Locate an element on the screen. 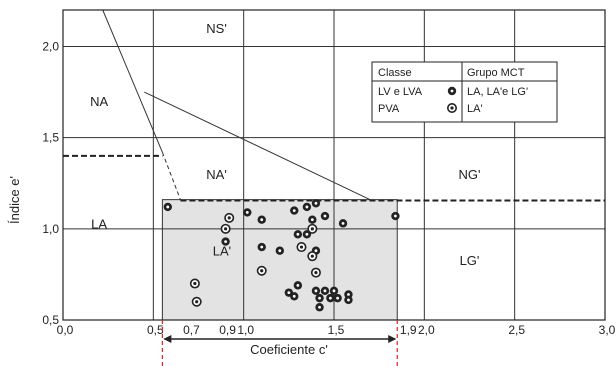 The width and height of the screenshot is (616, 368). arrow-head-left is located at coordinates (167, 339).